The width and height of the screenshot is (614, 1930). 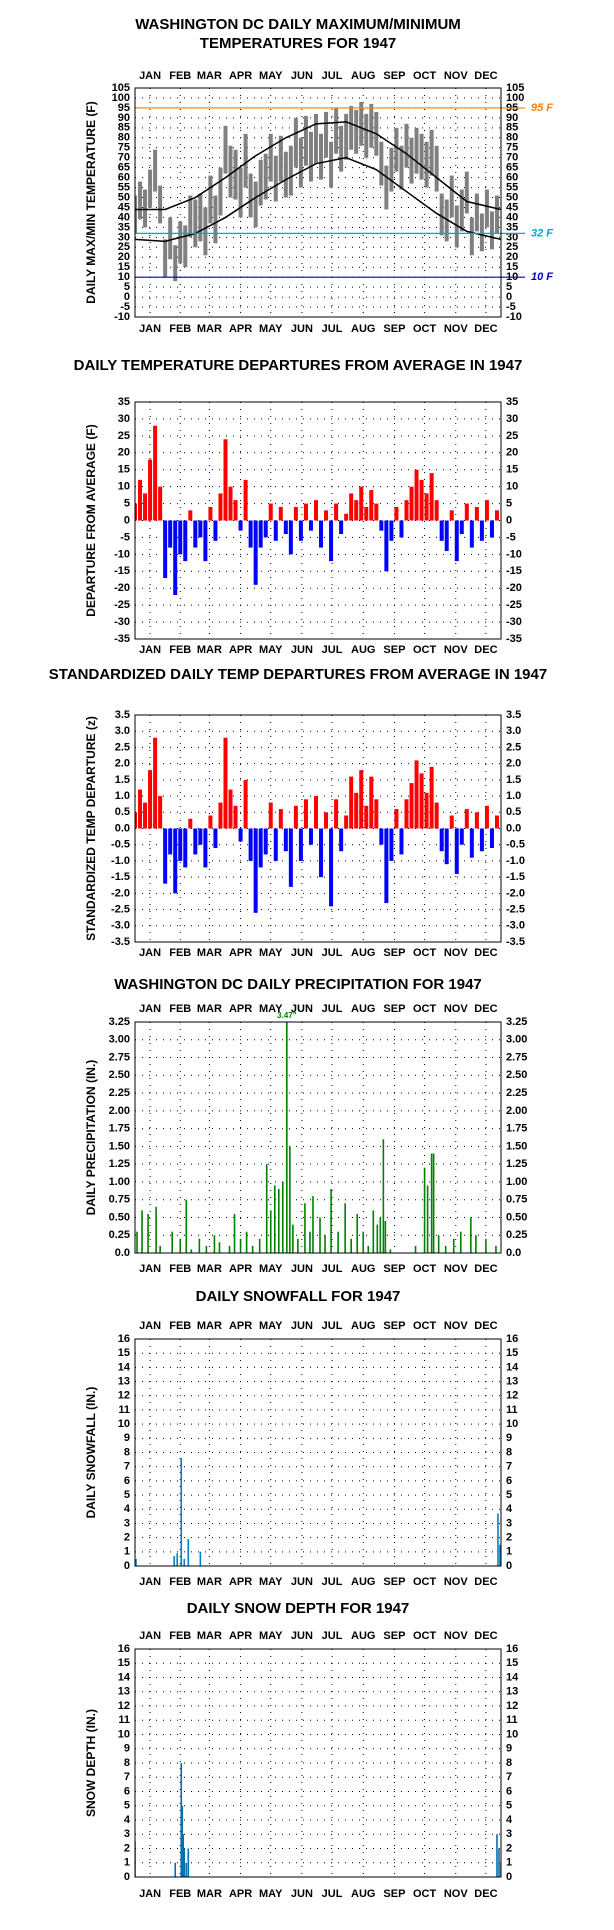 What do you see at coordinates (512, 453) in the screenshot?
I see `y-tick-label-right: 20` at bounding box center [512, 453].